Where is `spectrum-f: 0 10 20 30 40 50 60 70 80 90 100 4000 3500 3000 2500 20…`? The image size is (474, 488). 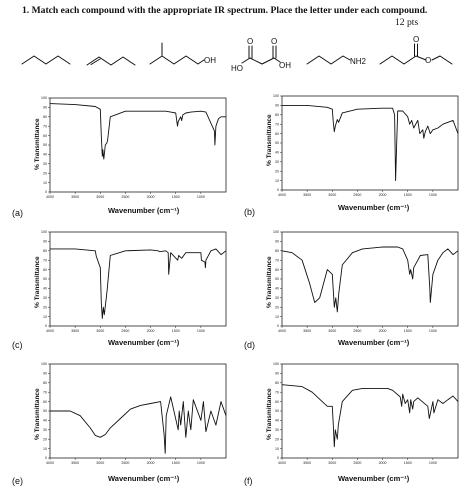
spectrum-f: 0 10 20 30 40 50 60 70 80 90 100 4000 3500 3000 2500 20… is located at coordinates (354, 422).